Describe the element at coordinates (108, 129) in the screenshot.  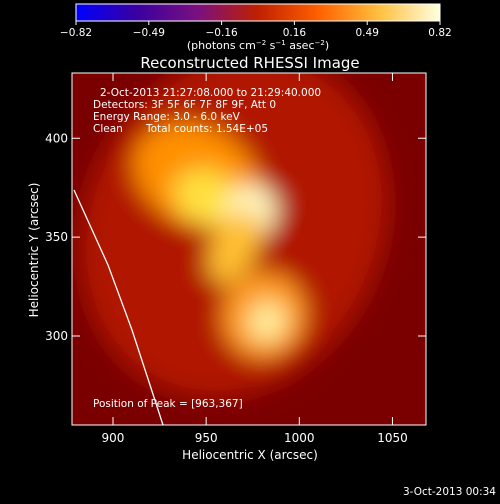
I see `clean-label: Clean` at that location.